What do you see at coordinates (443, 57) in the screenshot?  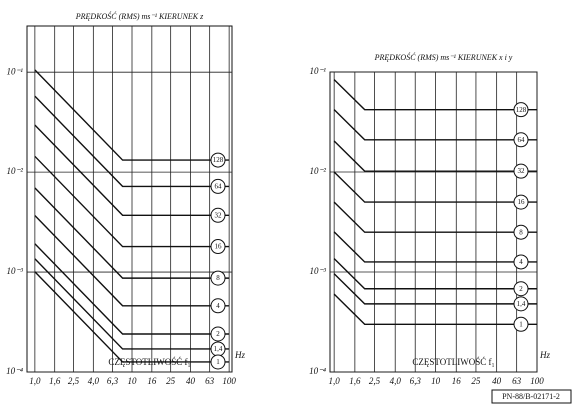 I see `chart-title: PRĘDKOŚĆ (RMS) ms⁻¹ KIERUNEK x i y` at bounding box center [443, 57].